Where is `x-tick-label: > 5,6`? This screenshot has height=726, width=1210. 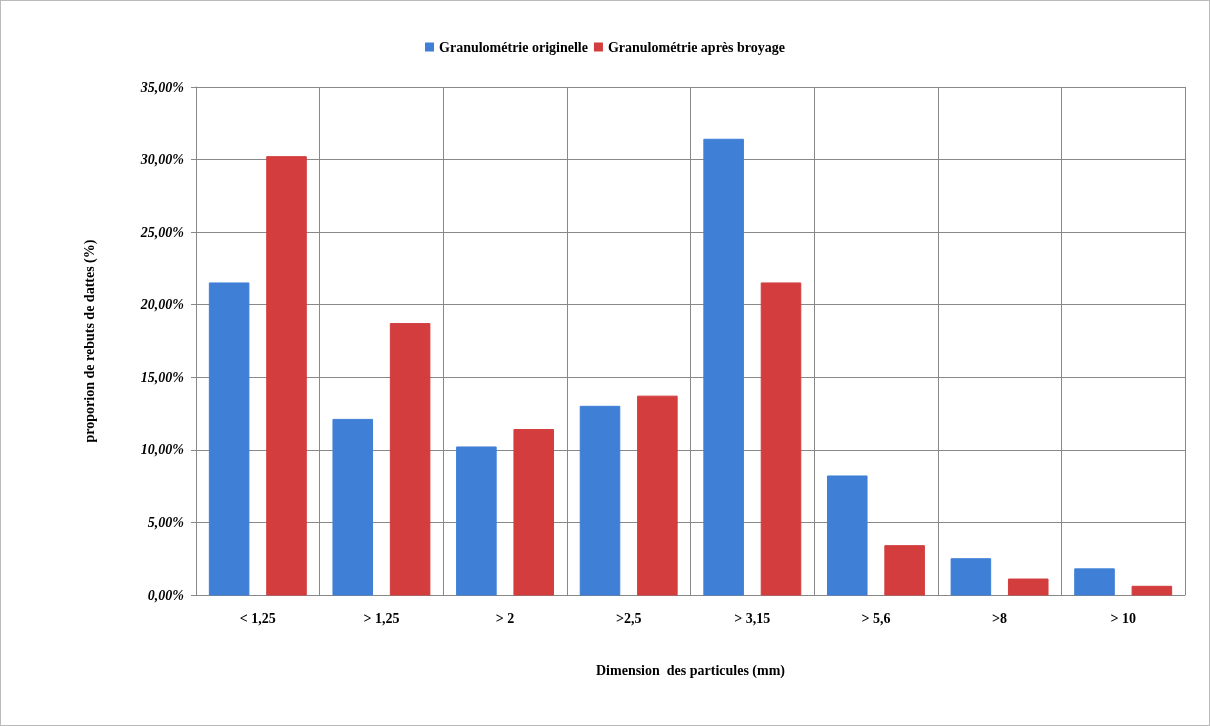
x-tick-label: > 5,6 is located at coordinates (876, 618).